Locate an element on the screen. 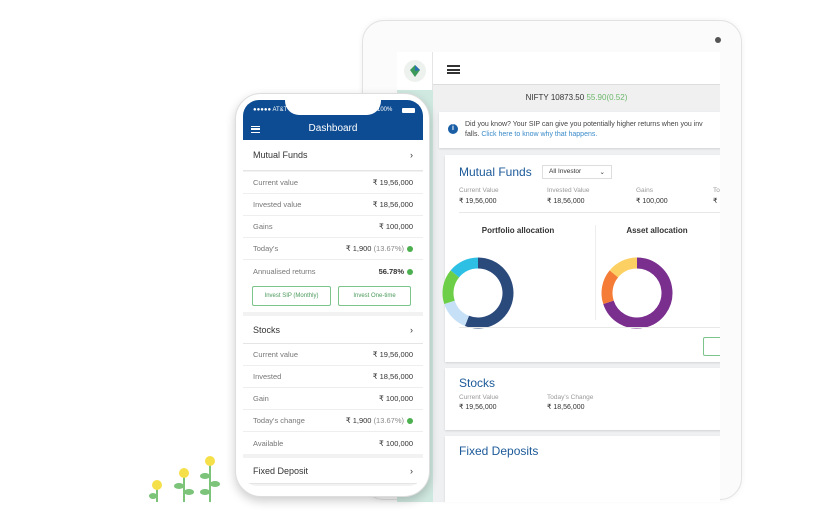 The height and width of the screenshot is (525, 825). stat-value: ₹ 100,000 is located at coordinates (652, 201).